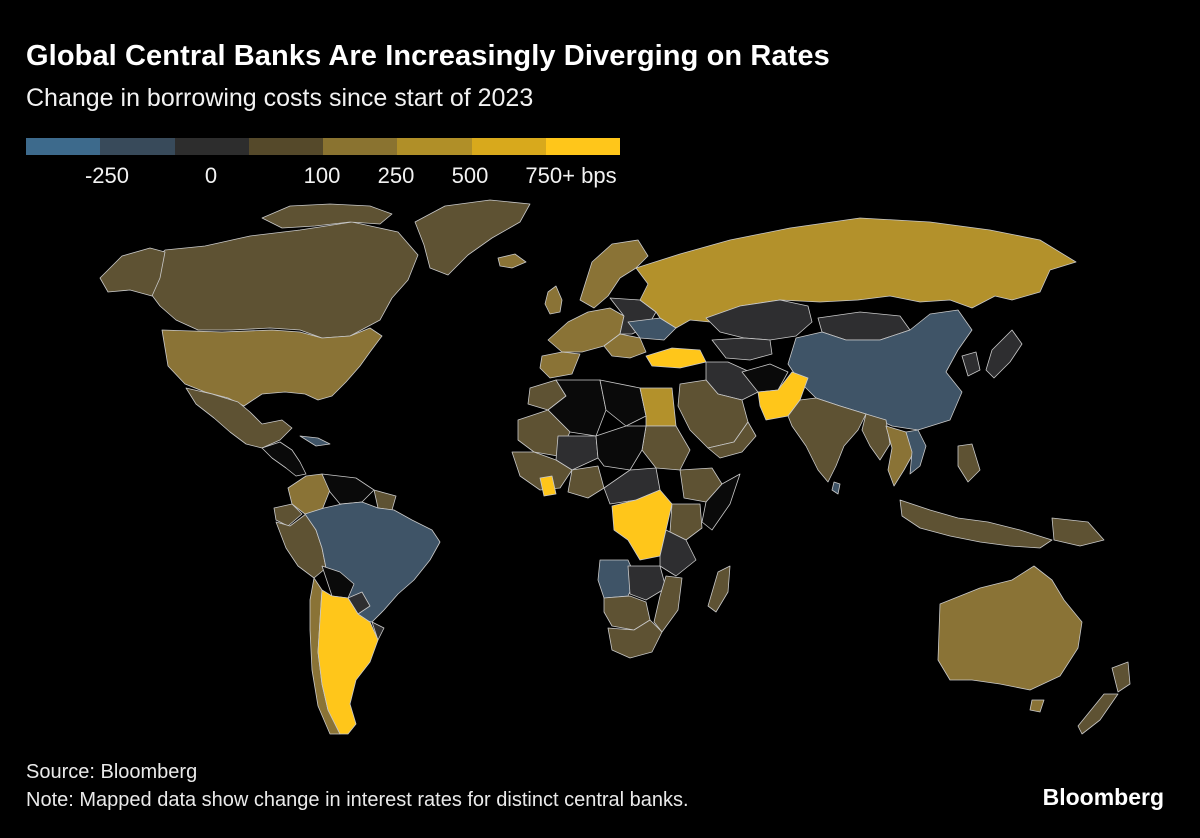 Image resolution: width=1200 pixels, height=838 pixels. I want to click on region-papua, so click(1078, 532).